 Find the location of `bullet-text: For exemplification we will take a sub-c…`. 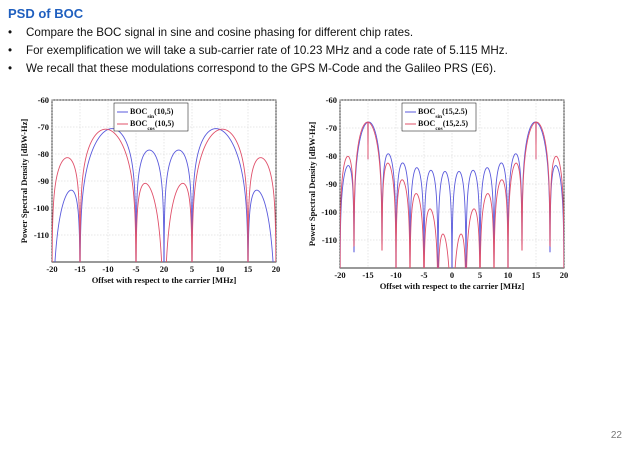

bullet-text: For exemplification we will take a sub-c… is located at coordinates (267, 50).